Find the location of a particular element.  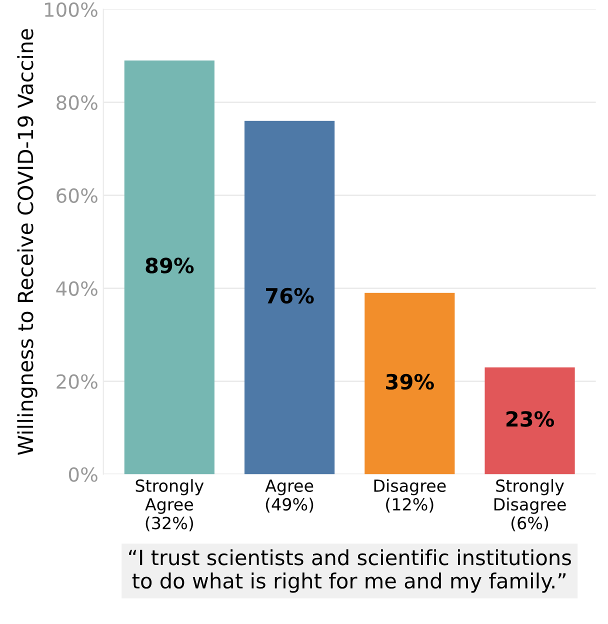

data-label: 39% is located at coordinates (410, 382).